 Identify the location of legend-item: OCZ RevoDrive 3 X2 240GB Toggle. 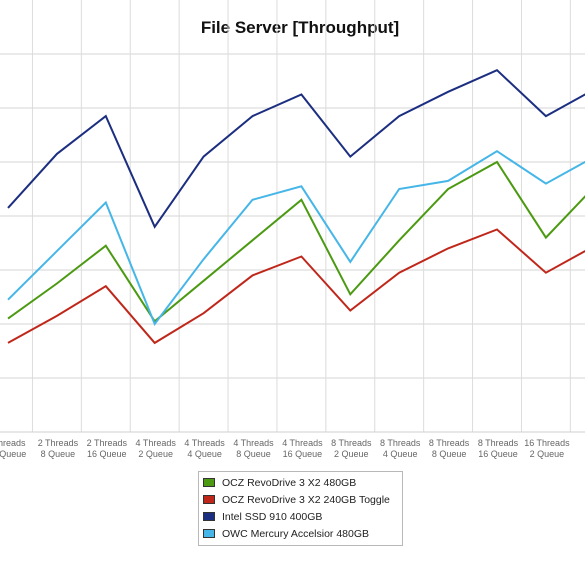
(302, 499).